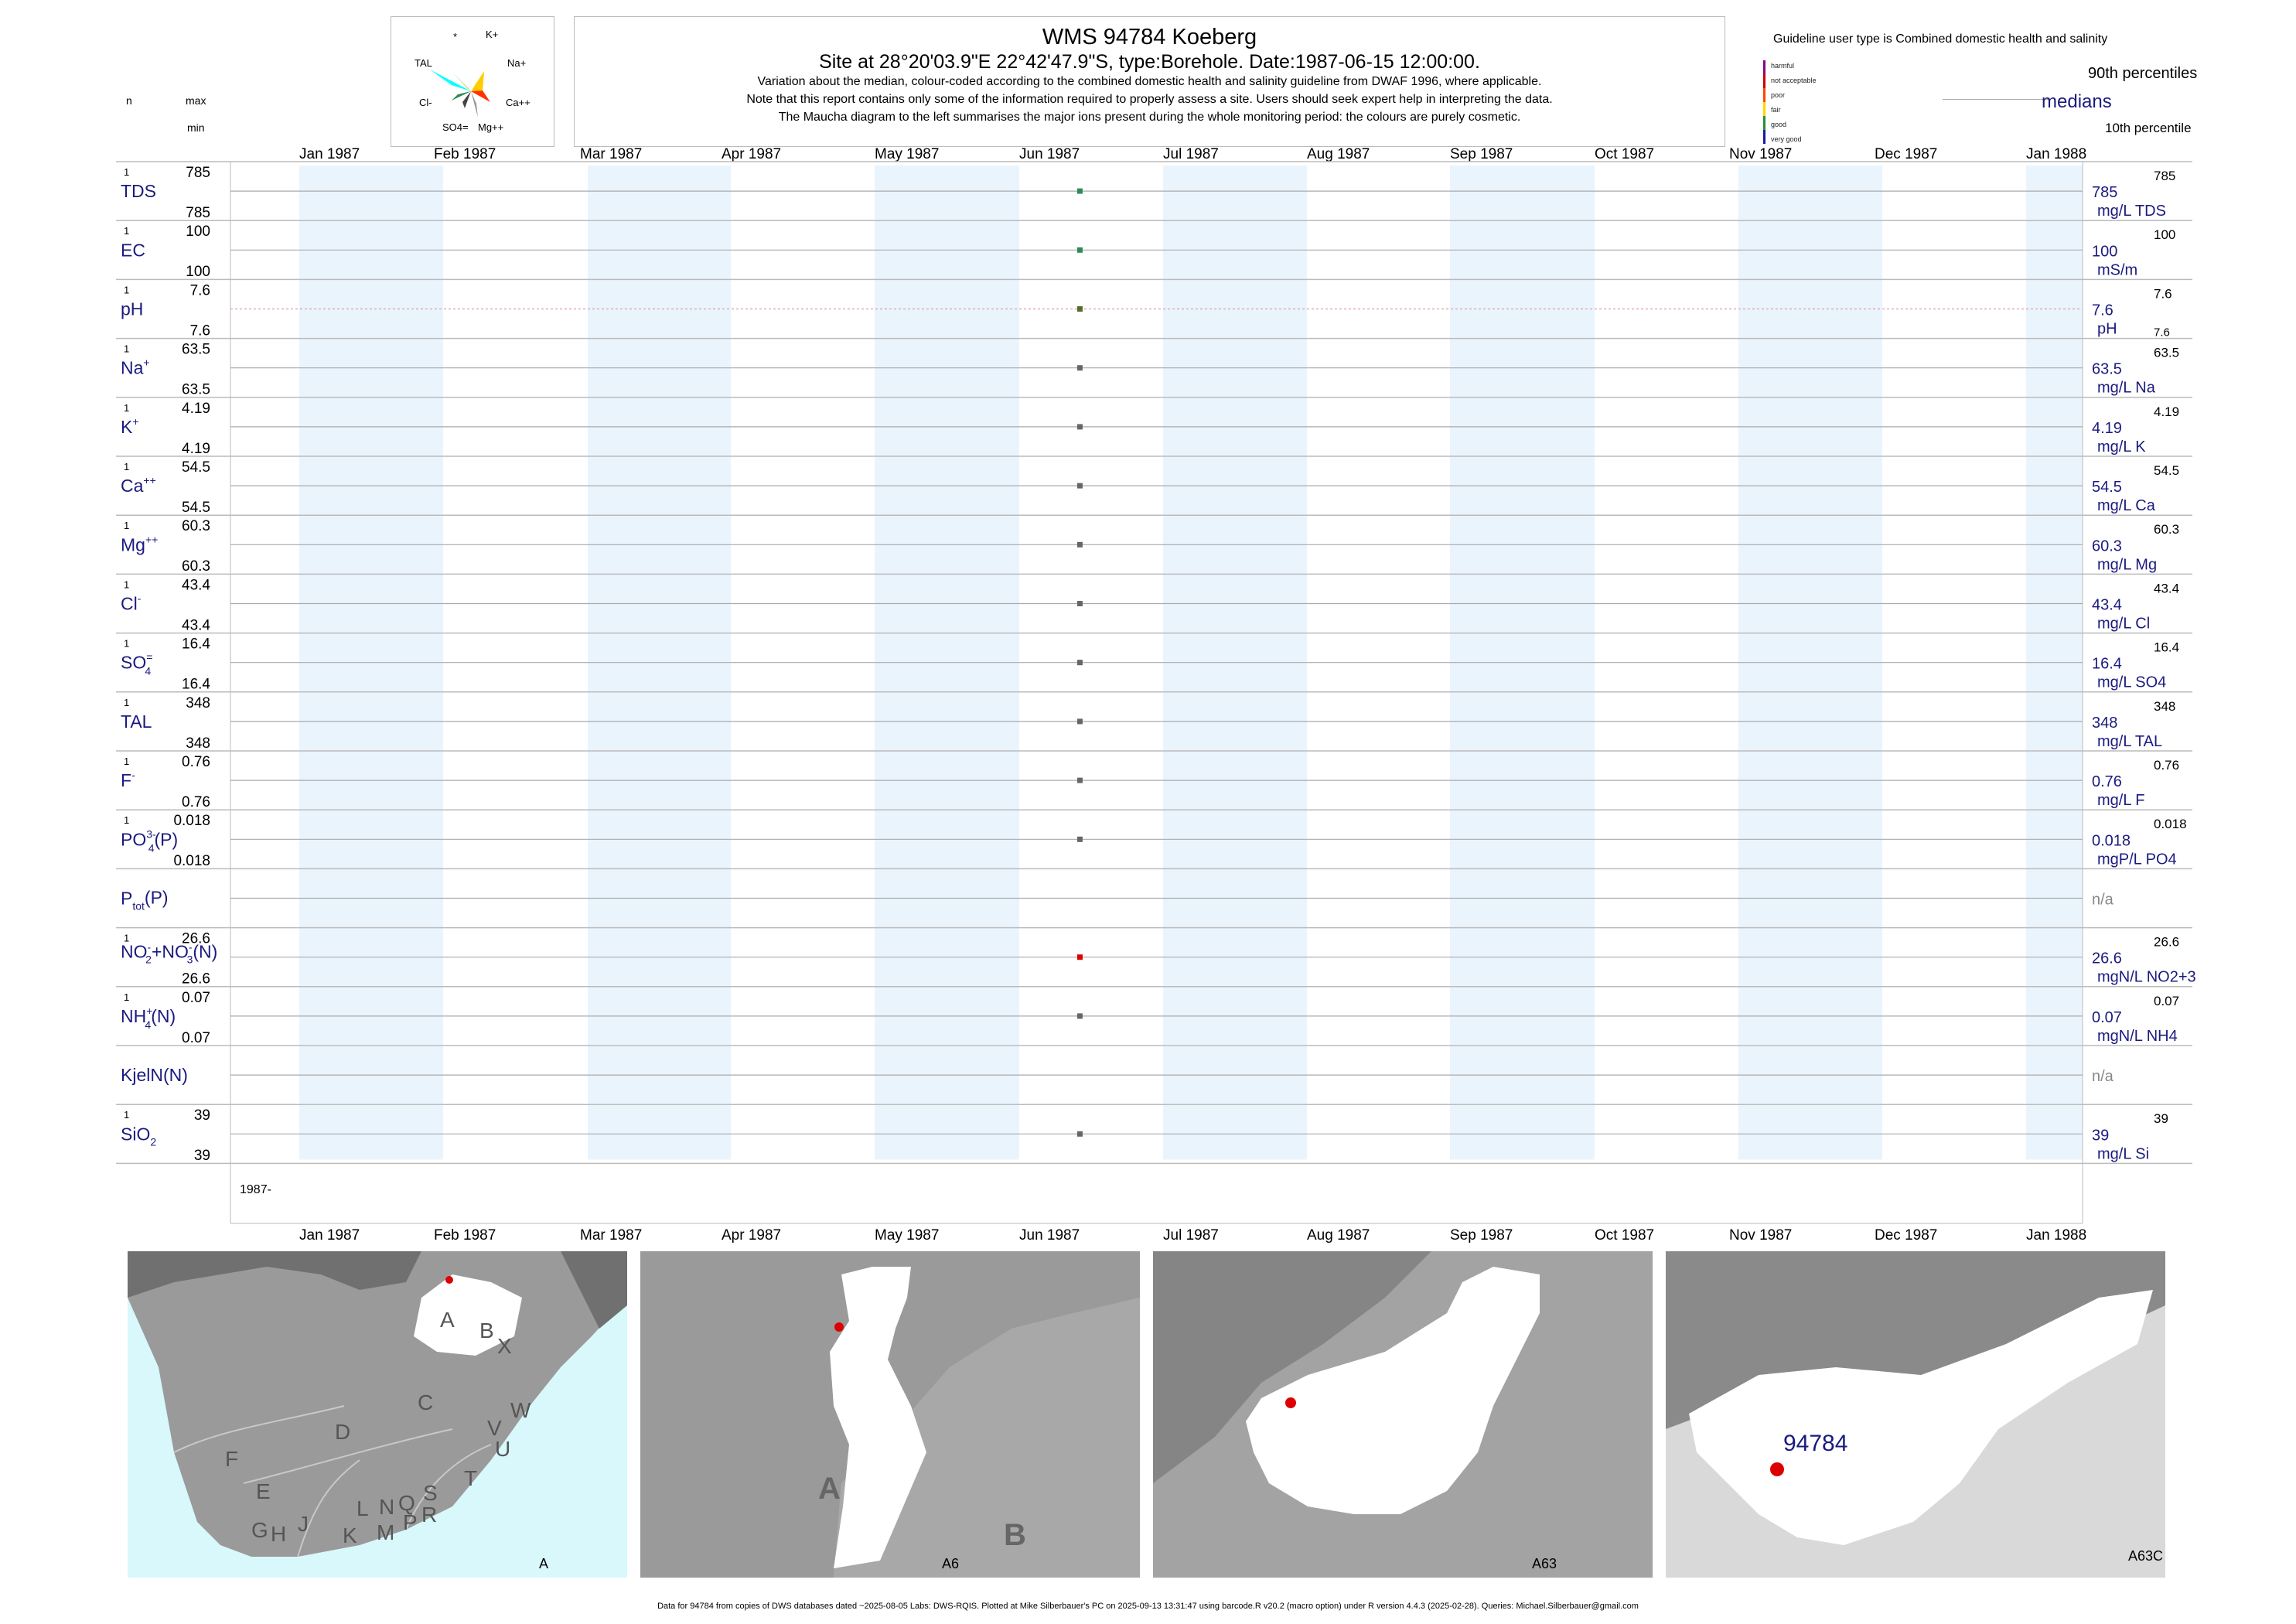  Describe the element at coordinates (829, 1489) in the screenshot. I see `map-a6-letter-a: A` at that location.